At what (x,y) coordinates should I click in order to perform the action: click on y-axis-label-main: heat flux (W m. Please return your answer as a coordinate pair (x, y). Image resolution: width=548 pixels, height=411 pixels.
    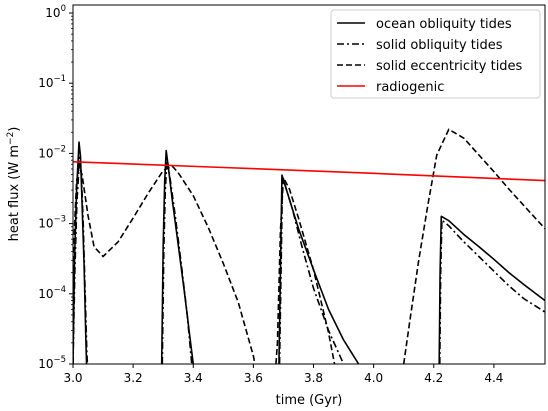
    Looking at the image, I should click on (14, 193).